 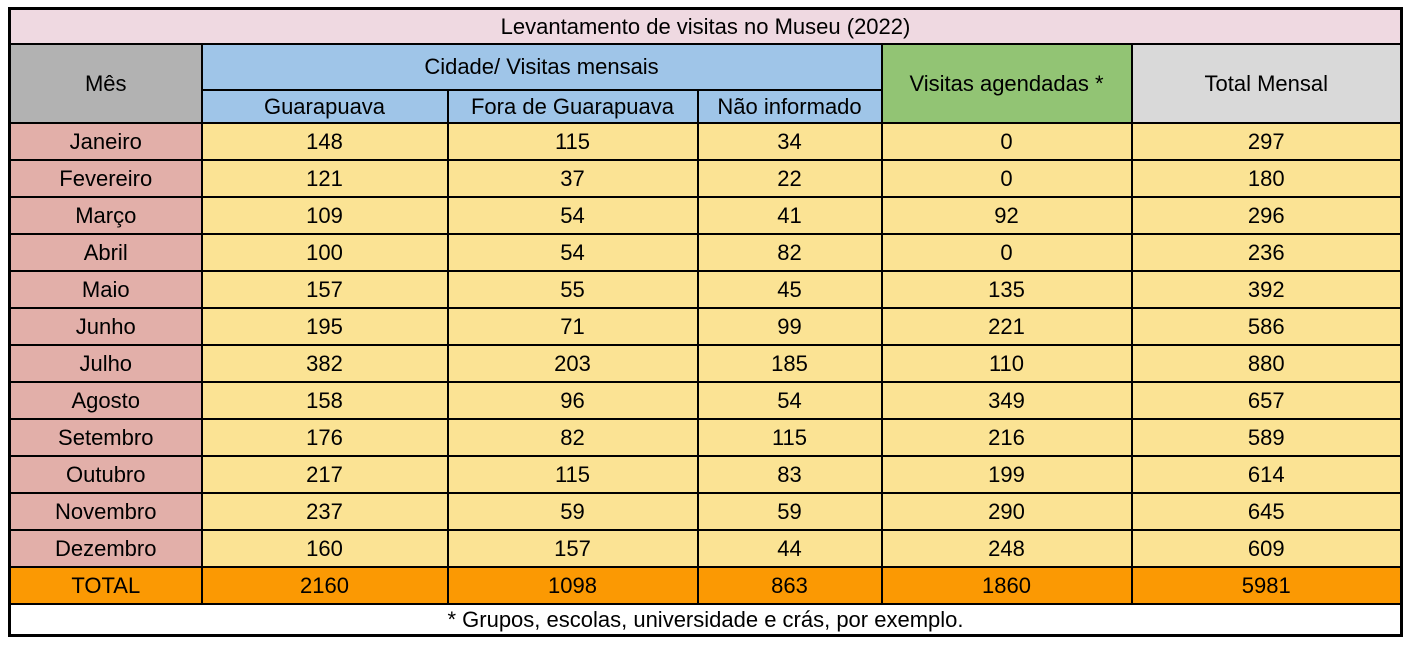 I want to click on total-mensal-cell: 236, so click(x=1266, y=252).